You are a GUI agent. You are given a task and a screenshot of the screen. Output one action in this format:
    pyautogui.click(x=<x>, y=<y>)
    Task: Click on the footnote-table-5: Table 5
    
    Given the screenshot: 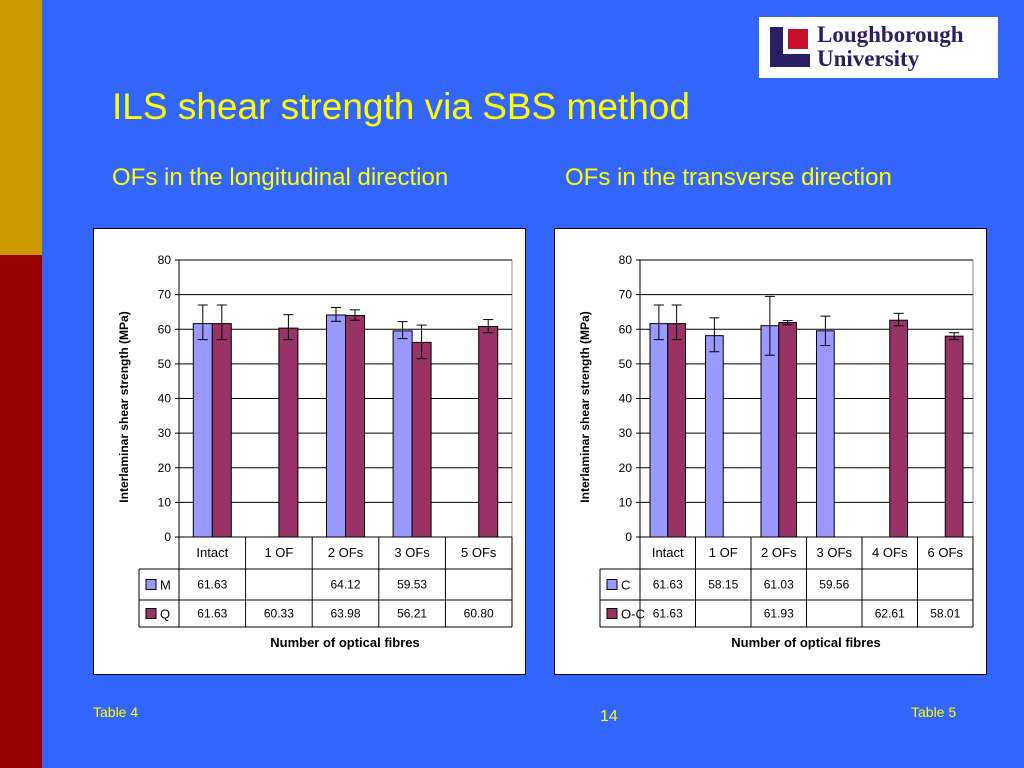 What is the action you would take?
    pyautogui.click(x=934, y=712)
    